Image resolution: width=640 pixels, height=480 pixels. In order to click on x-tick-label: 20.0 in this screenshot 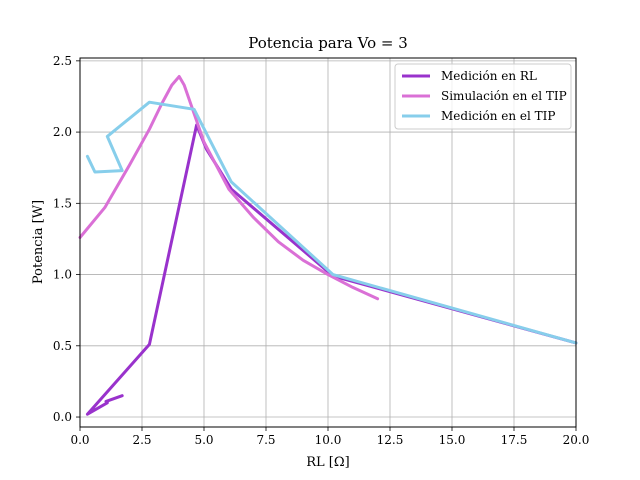, I will do `click(576, 440)`.